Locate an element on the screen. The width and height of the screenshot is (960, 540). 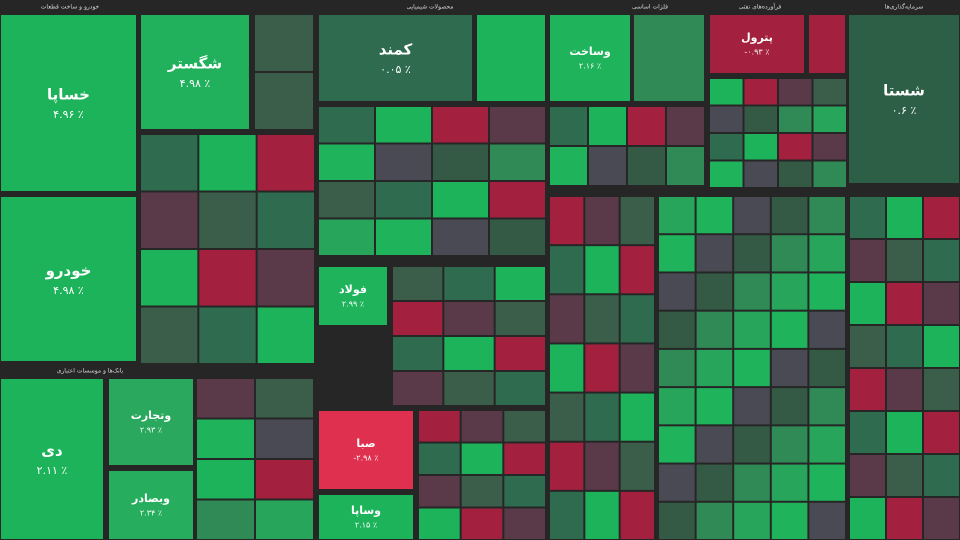
stock-name: صبا is located at coordinates (365, 443).